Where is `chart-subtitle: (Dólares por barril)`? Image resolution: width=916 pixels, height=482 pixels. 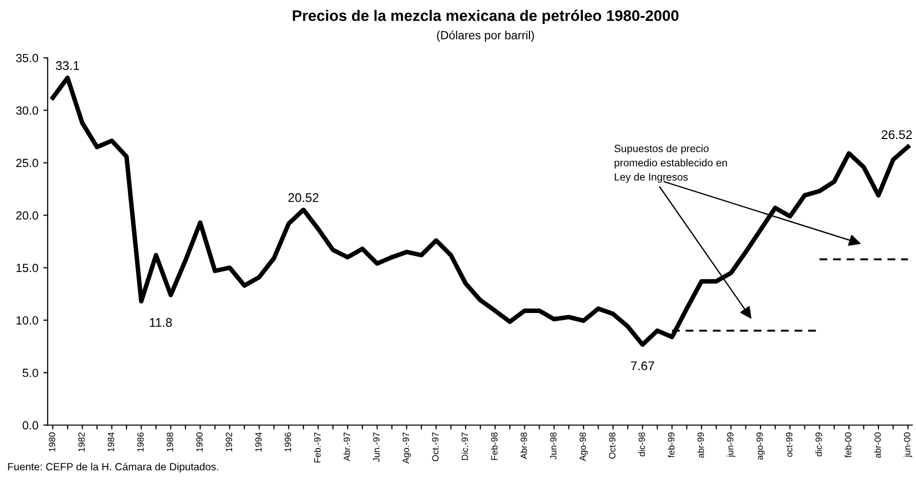
chart-subtitle: (Dólares por barril) is located at coordinates (485, 36).